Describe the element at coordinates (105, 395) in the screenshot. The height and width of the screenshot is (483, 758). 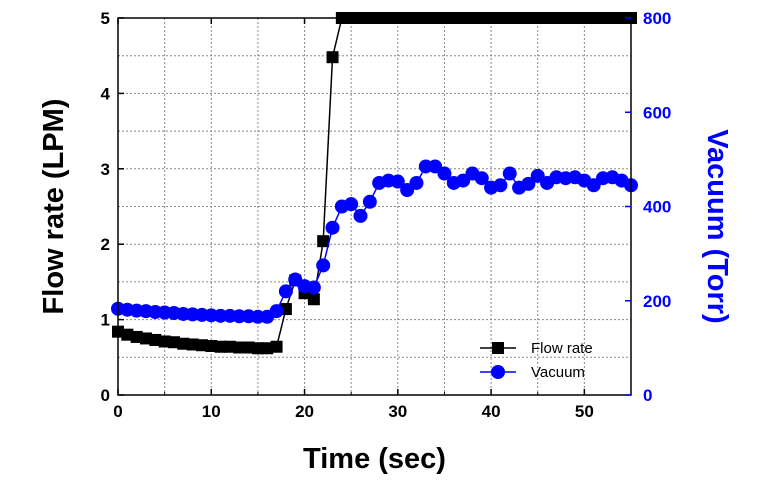
I see `left-y-tick-label: 0` at that location.